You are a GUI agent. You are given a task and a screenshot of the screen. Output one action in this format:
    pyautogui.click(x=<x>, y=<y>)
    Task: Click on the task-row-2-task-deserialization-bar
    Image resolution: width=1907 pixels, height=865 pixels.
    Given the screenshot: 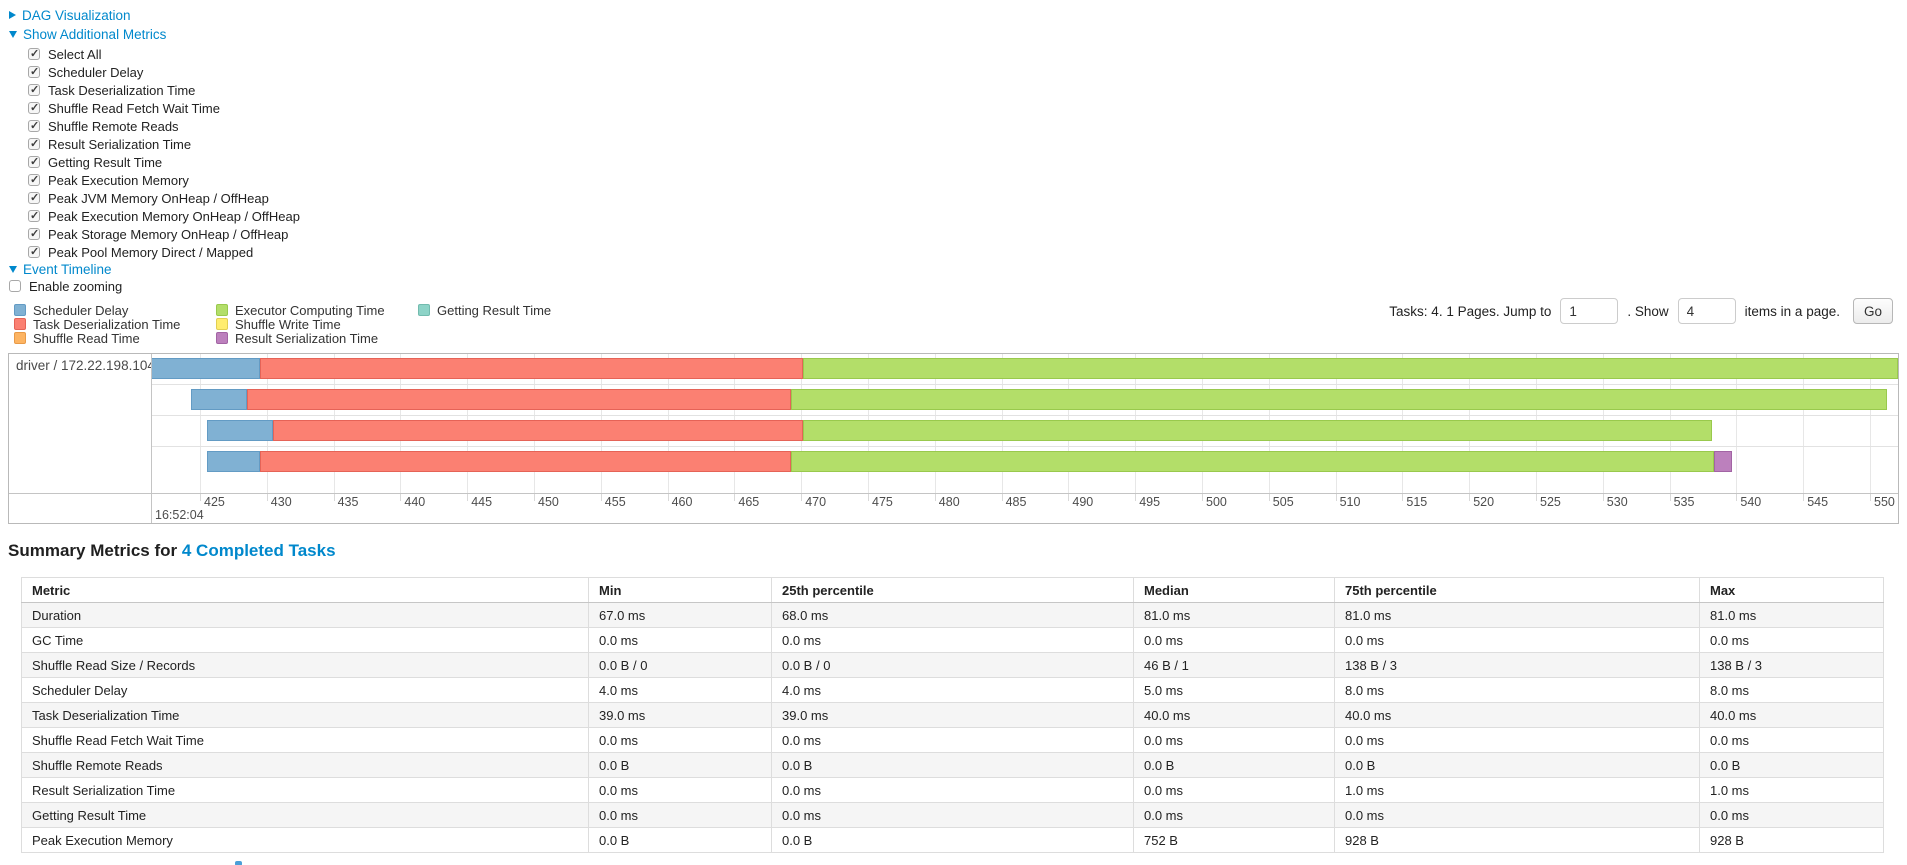 What is the action you would take?
    pyautogui.click(x=518, y=399)
    